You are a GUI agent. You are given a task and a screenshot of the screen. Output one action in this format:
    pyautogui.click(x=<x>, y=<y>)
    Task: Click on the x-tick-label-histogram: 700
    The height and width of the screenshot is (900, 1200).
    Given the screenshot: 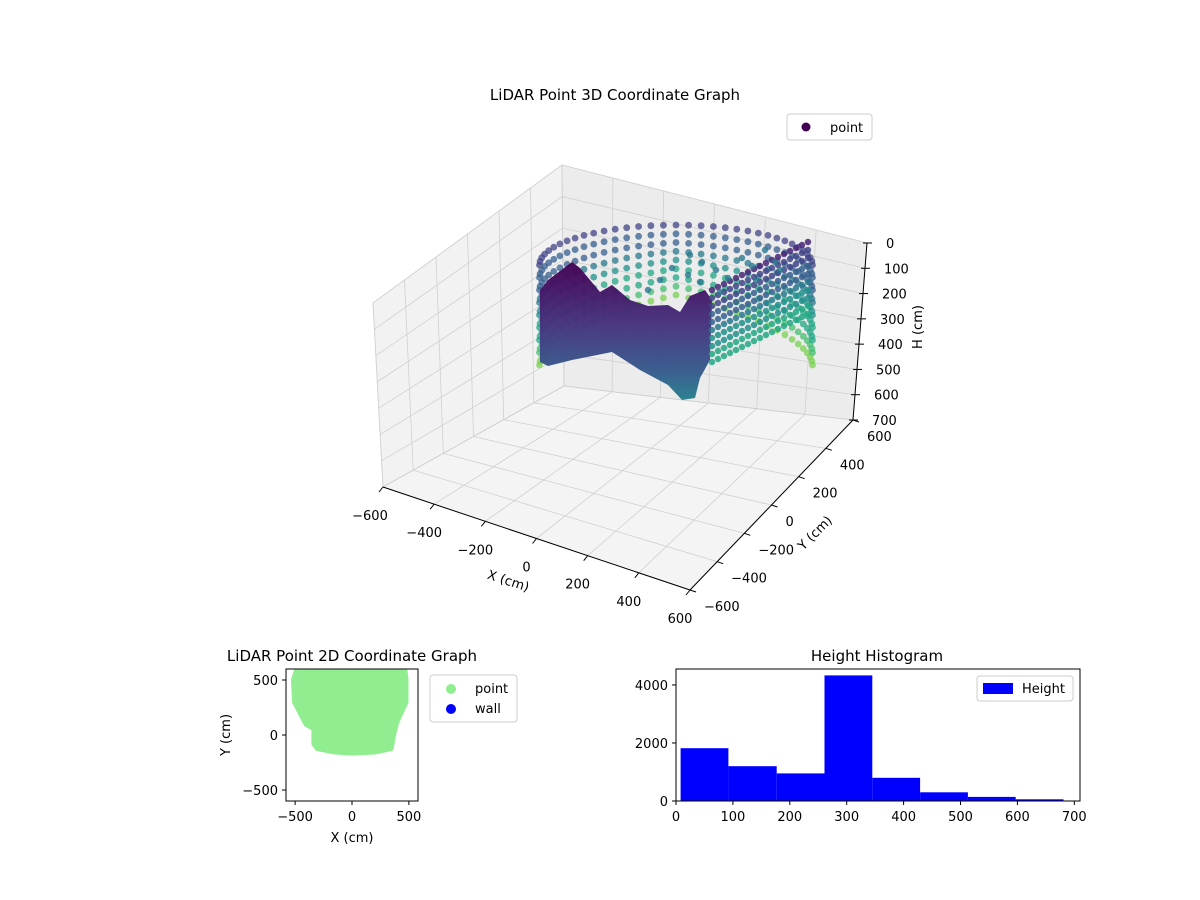 What is the action you would take?
    pyautogui.click(x=1074, y=817)
    